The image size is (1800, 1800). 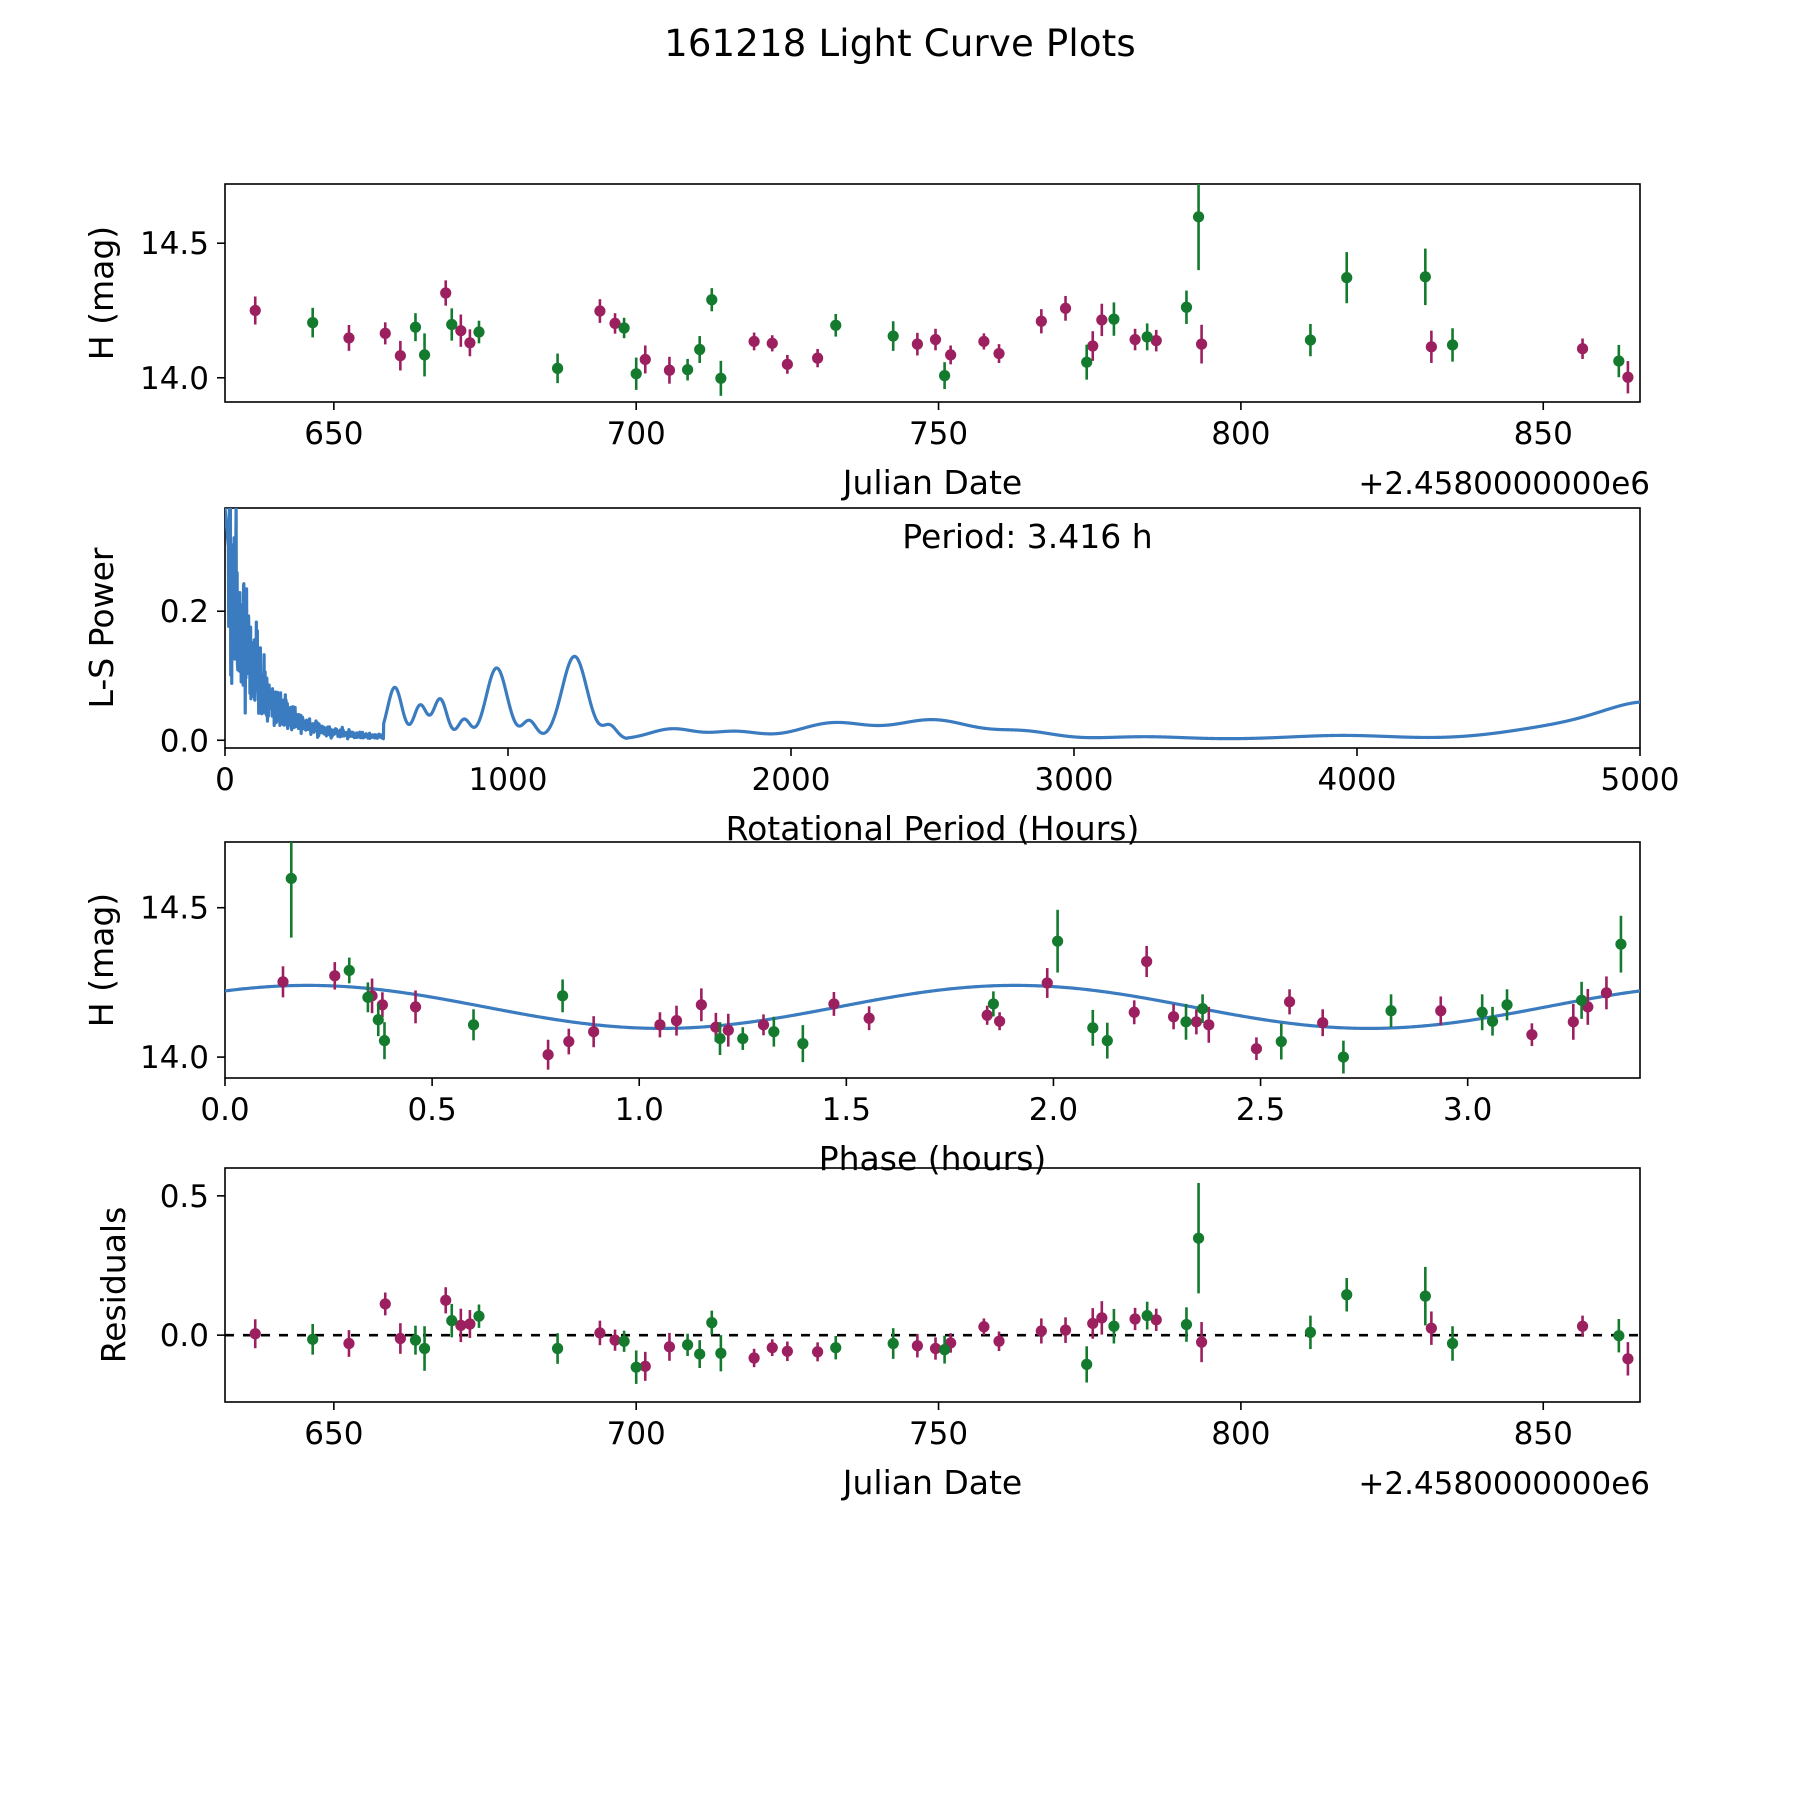 What do you see at coordinates (639, 1110) in the screenshot?
I see `x-tick-label: 1.0` at bounding box center [639, 1110].